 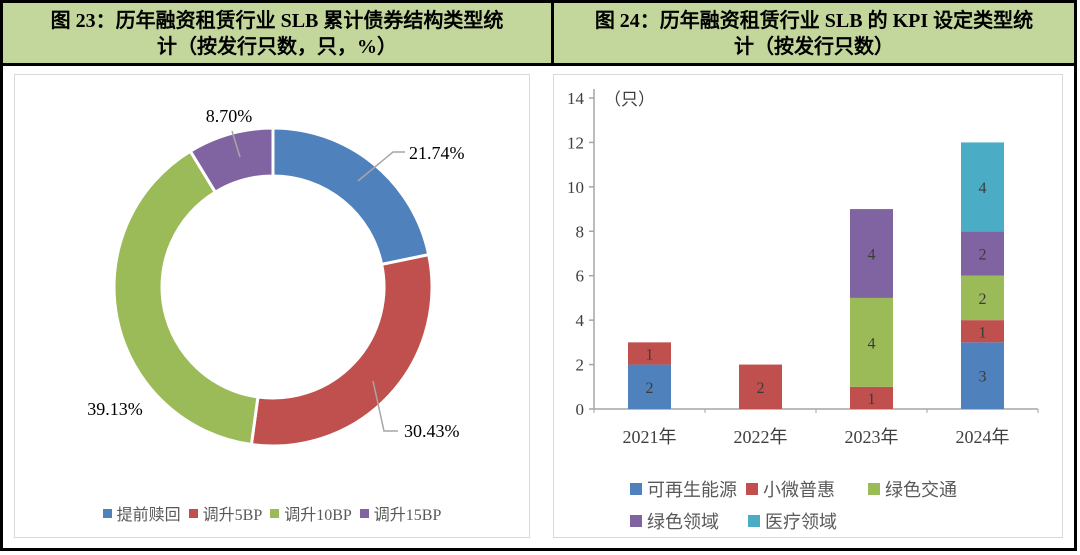 I want to click on bar-segment-label-2024年-医疗领域: 4, so click(x=983, y=188).